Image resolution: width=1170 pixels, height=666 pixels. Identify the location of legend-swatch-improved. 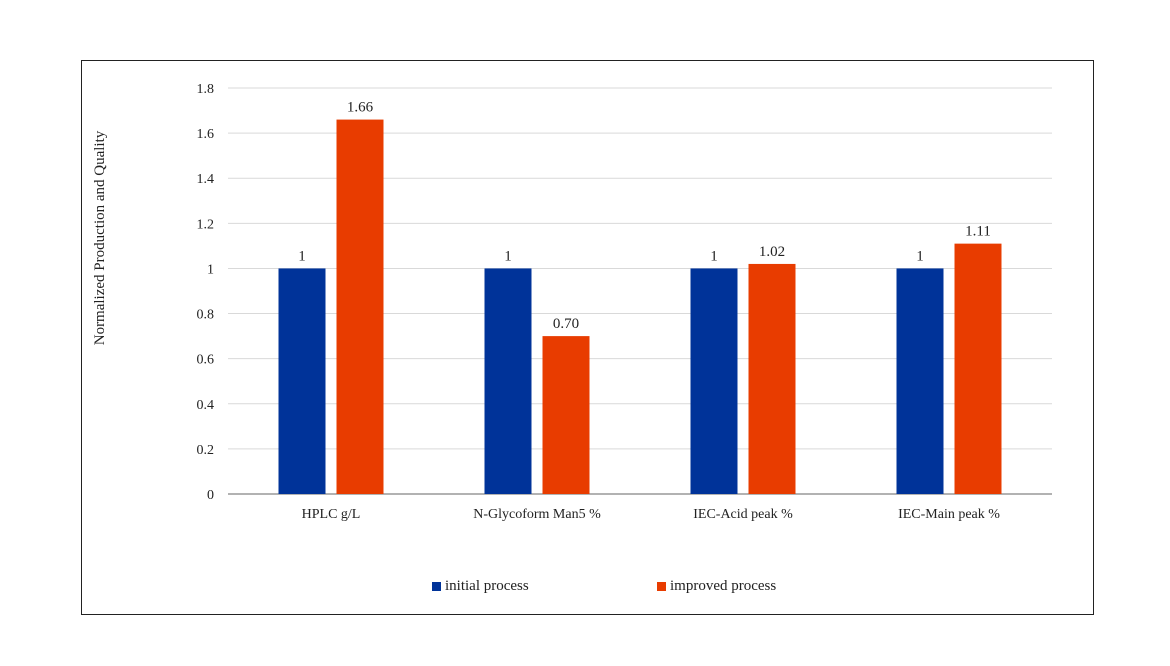
(661, 586).